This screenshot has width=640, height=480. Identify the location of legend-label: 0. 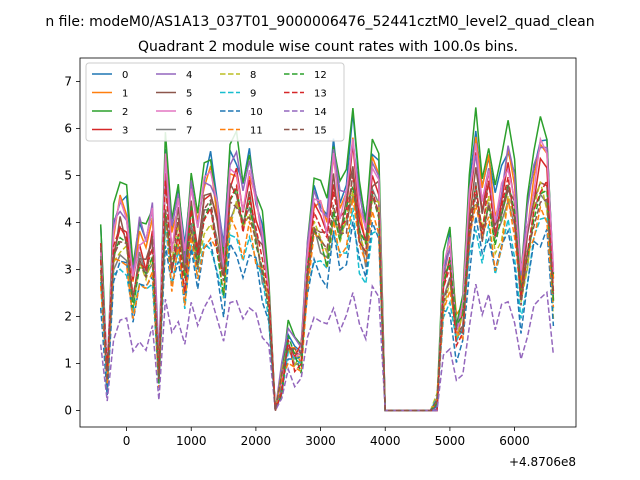
(125, 75).